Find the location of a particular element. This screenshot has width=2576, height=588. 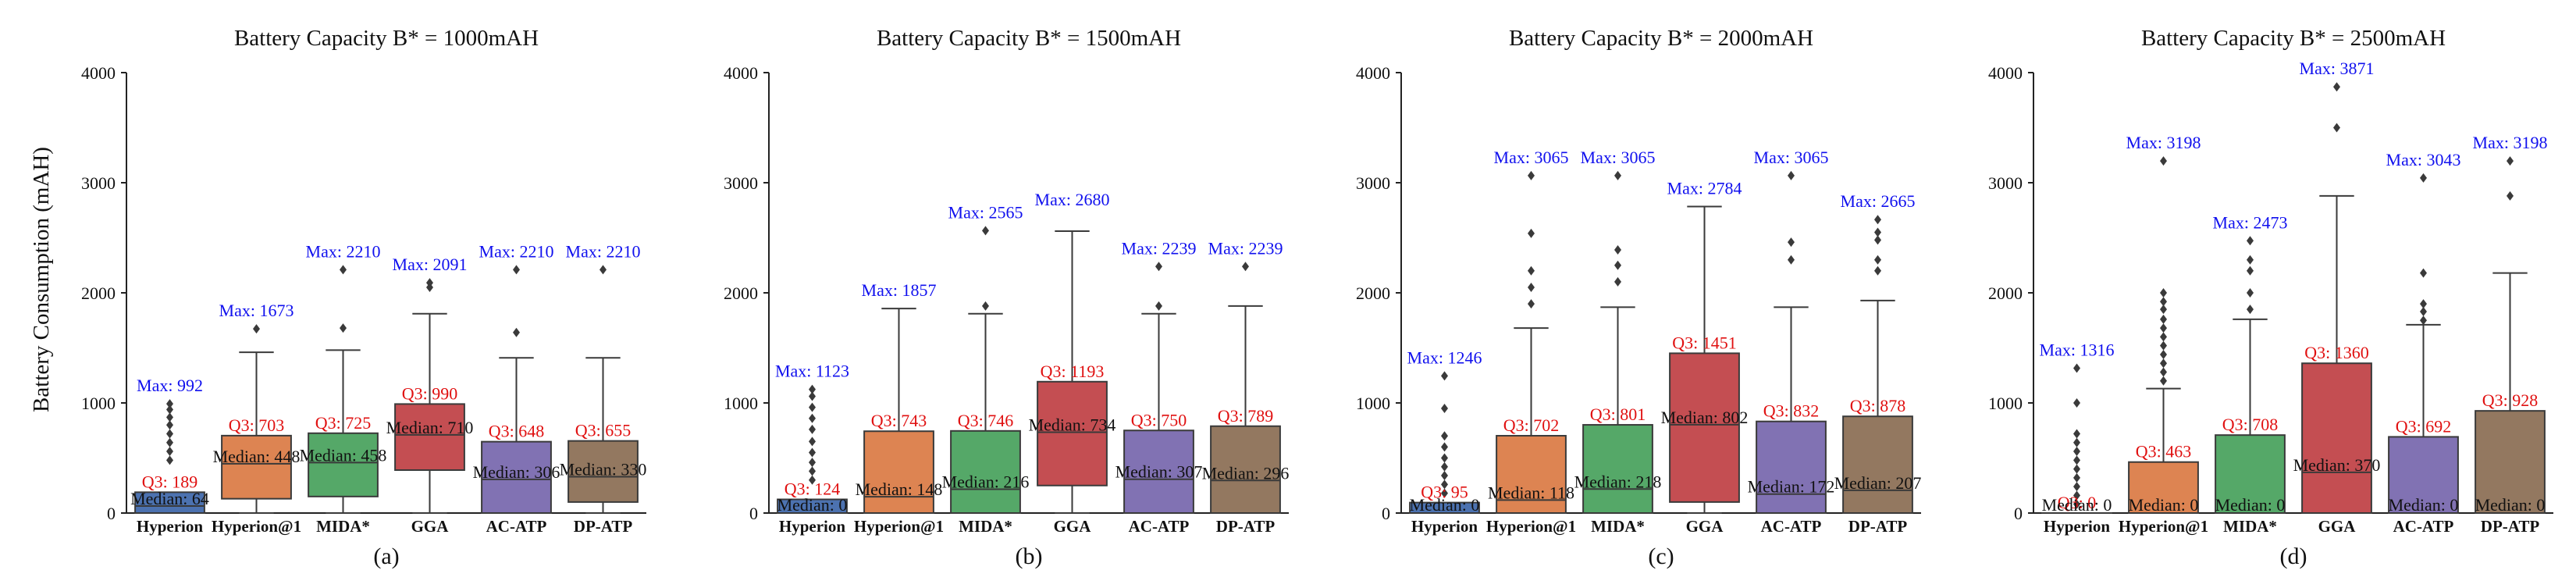

y-tick-label: 2000 is located at coordinates (1373, 293).